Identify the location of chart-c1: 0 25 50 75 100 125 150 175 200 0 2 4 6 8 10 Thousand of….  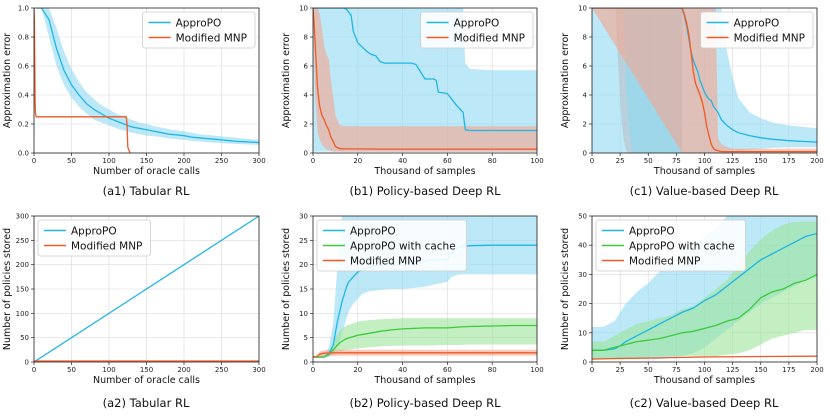
(692, 102).